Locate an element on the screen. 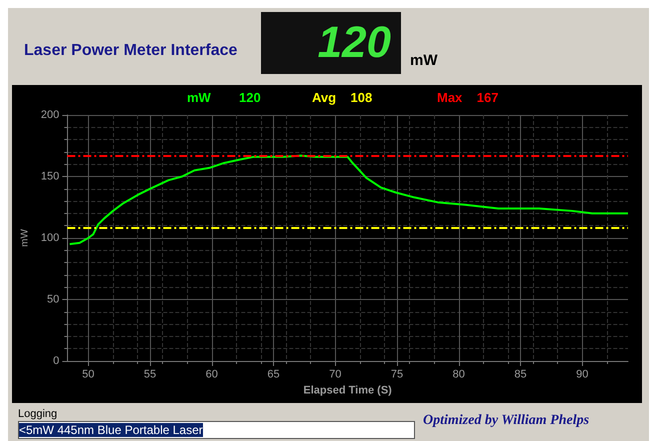 The image size is (657, 441). text: Optimized by William Phelps is located at coordinates (506, 421).